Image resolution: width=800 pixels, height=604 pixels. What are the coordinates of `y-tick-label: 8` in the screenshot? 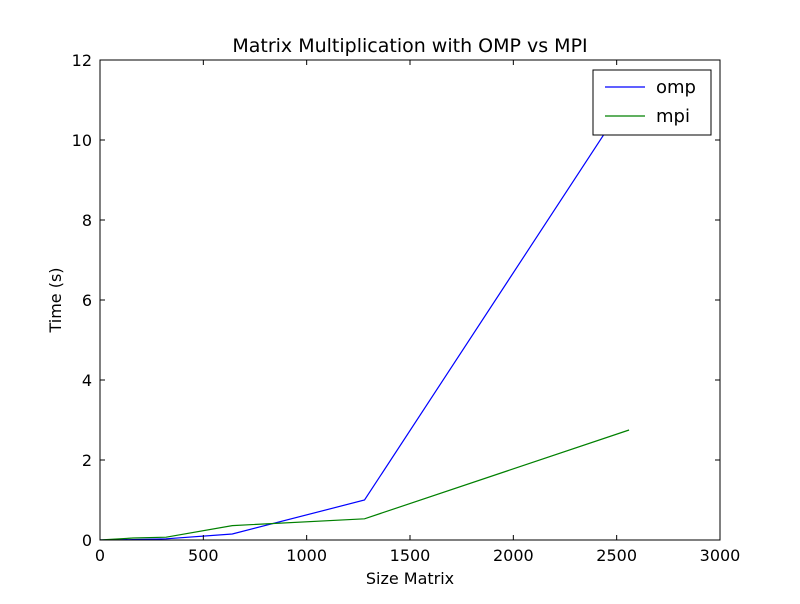 It's located at (87, 220).